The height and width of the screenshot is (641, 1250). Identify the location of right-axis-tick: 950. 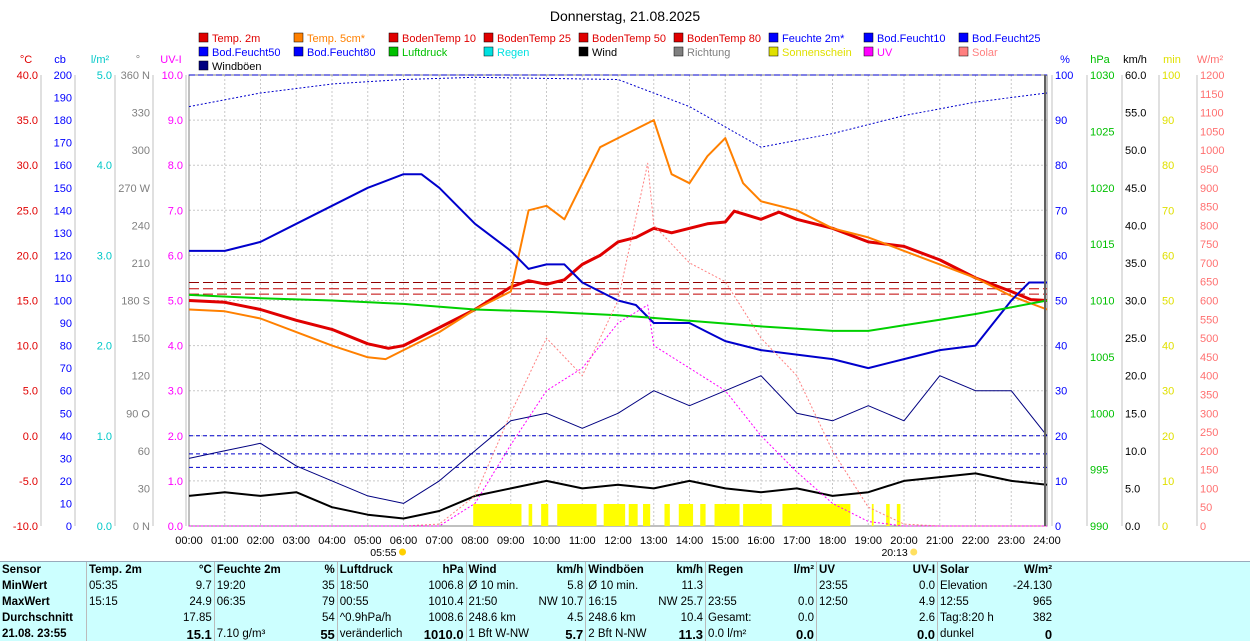
(1209, 170).